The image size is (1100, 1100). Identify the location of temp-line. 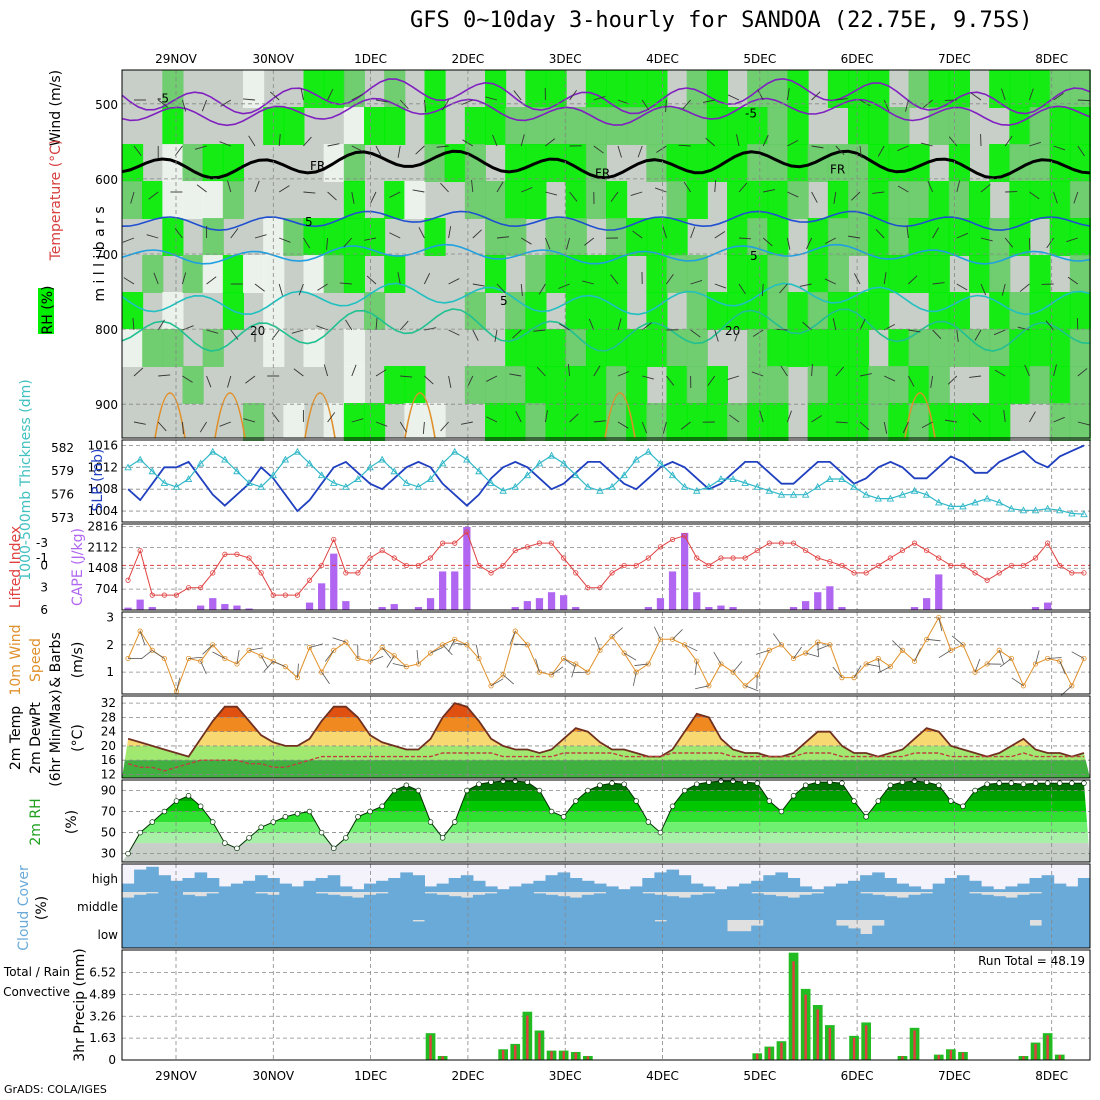
(606, 730).